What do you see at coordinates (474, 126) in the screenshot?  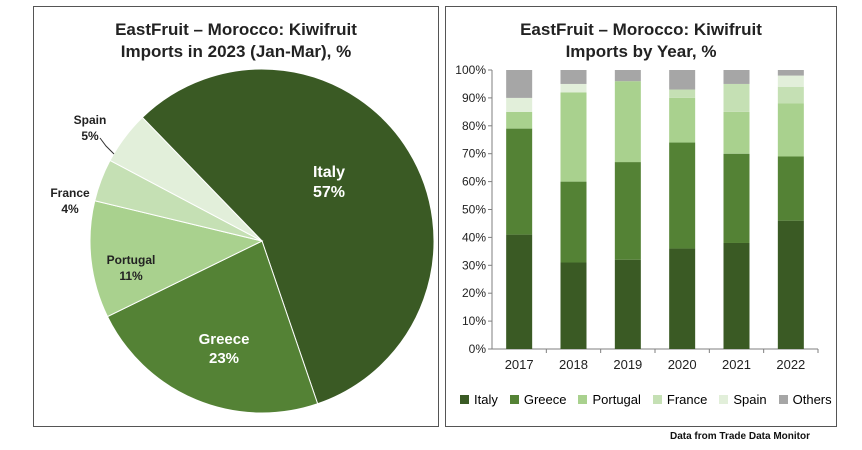 I see `y-tick-label: 80%` at bounding box center [474, 126].